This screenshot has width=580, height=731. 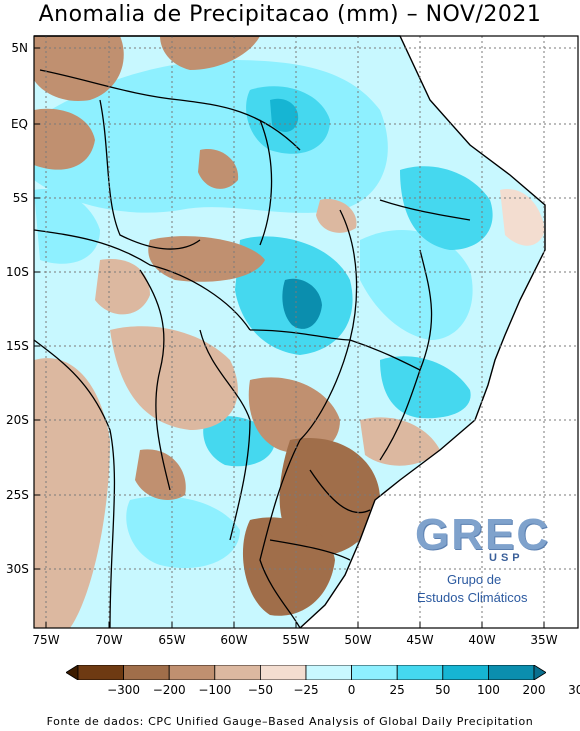 What do you see at coordinates (169, 690) in the screenshot?
I see `legend-tick-label: −200` at bounding box center [169, 690].